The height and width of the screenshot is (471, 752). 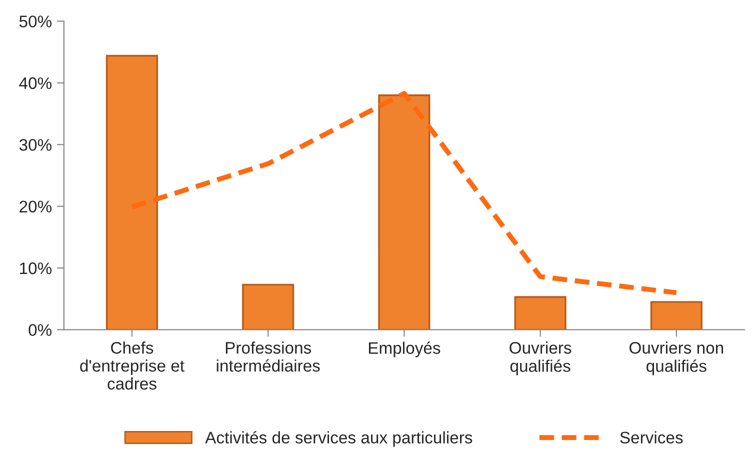 What do you see at coordinates (132, 366) in the screenshot?
I see `x-tick-label: Chefs d'entreprise et cadres` at bounding box center [132, 366].